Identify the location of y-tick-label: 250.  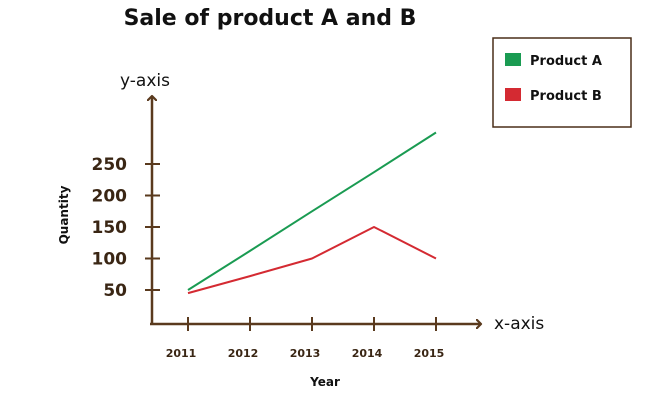
(110, 165).